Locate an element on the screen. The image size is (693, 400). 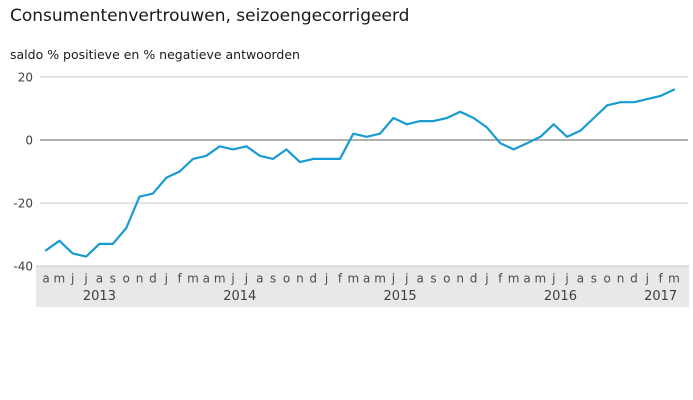
x-year-label: 2015 is located at coordinates (400, 296).